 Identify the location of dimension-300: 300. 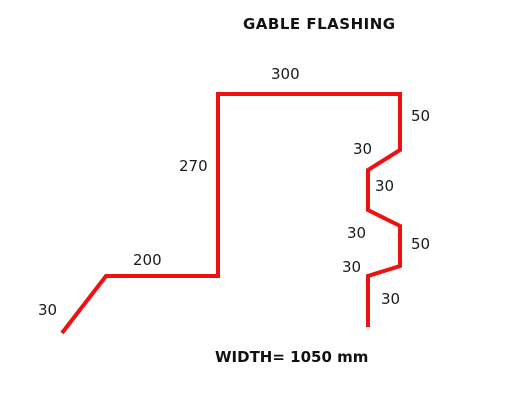
(285, 74).